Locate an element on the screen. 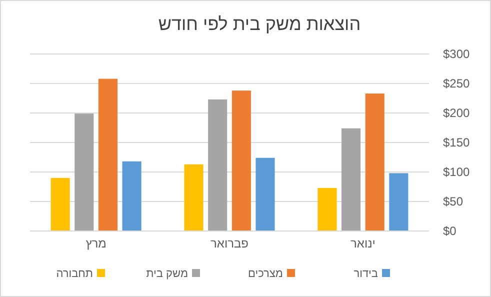  x-tick-label: פברואר is located at coordinates (229, 243).